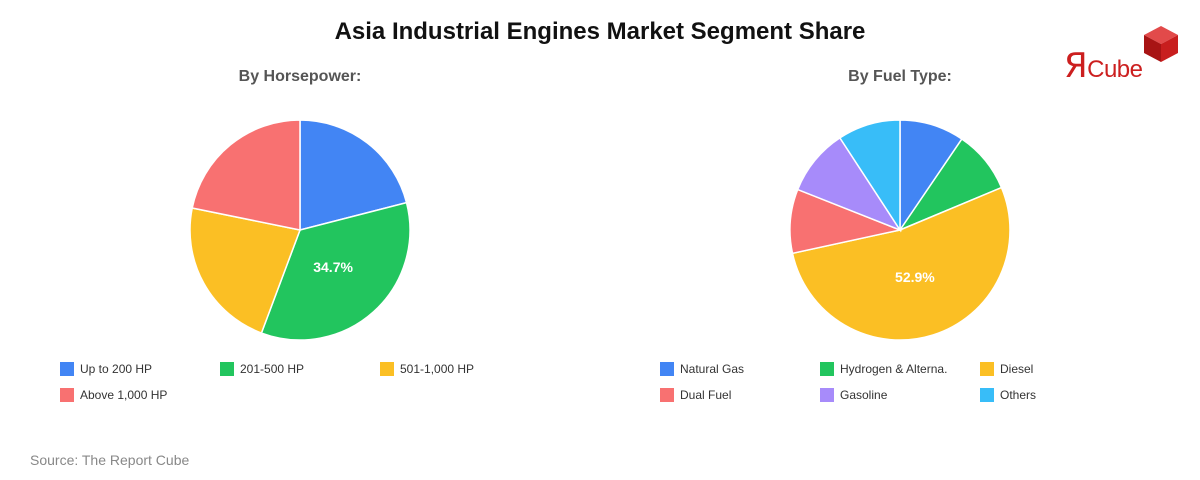  I want to click on legend-item-diesel: Diesel, so click(1006, 369).